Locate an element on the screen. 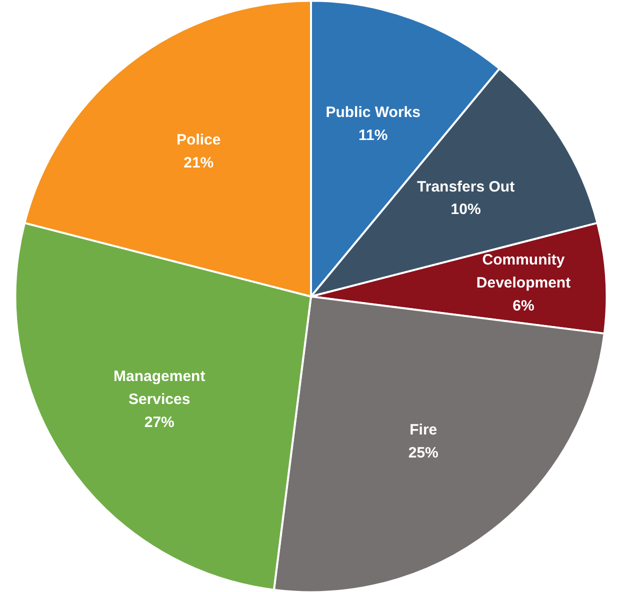 Image resolution: width=621 pixels, height=592 pixels. slice-label: Management Services is located at coordinates (160, 388).